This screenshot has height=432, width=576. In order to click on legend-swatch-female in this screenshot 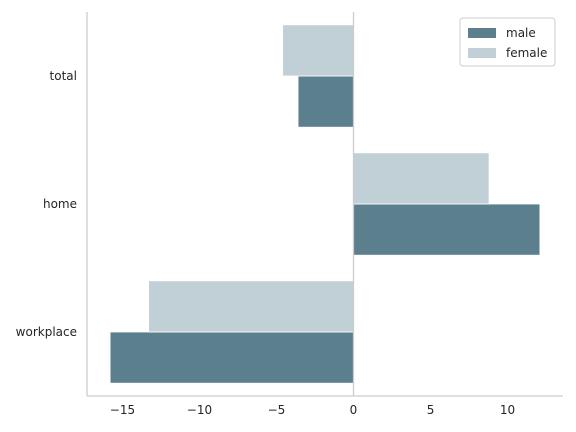, I will do `click(482, 53)`.